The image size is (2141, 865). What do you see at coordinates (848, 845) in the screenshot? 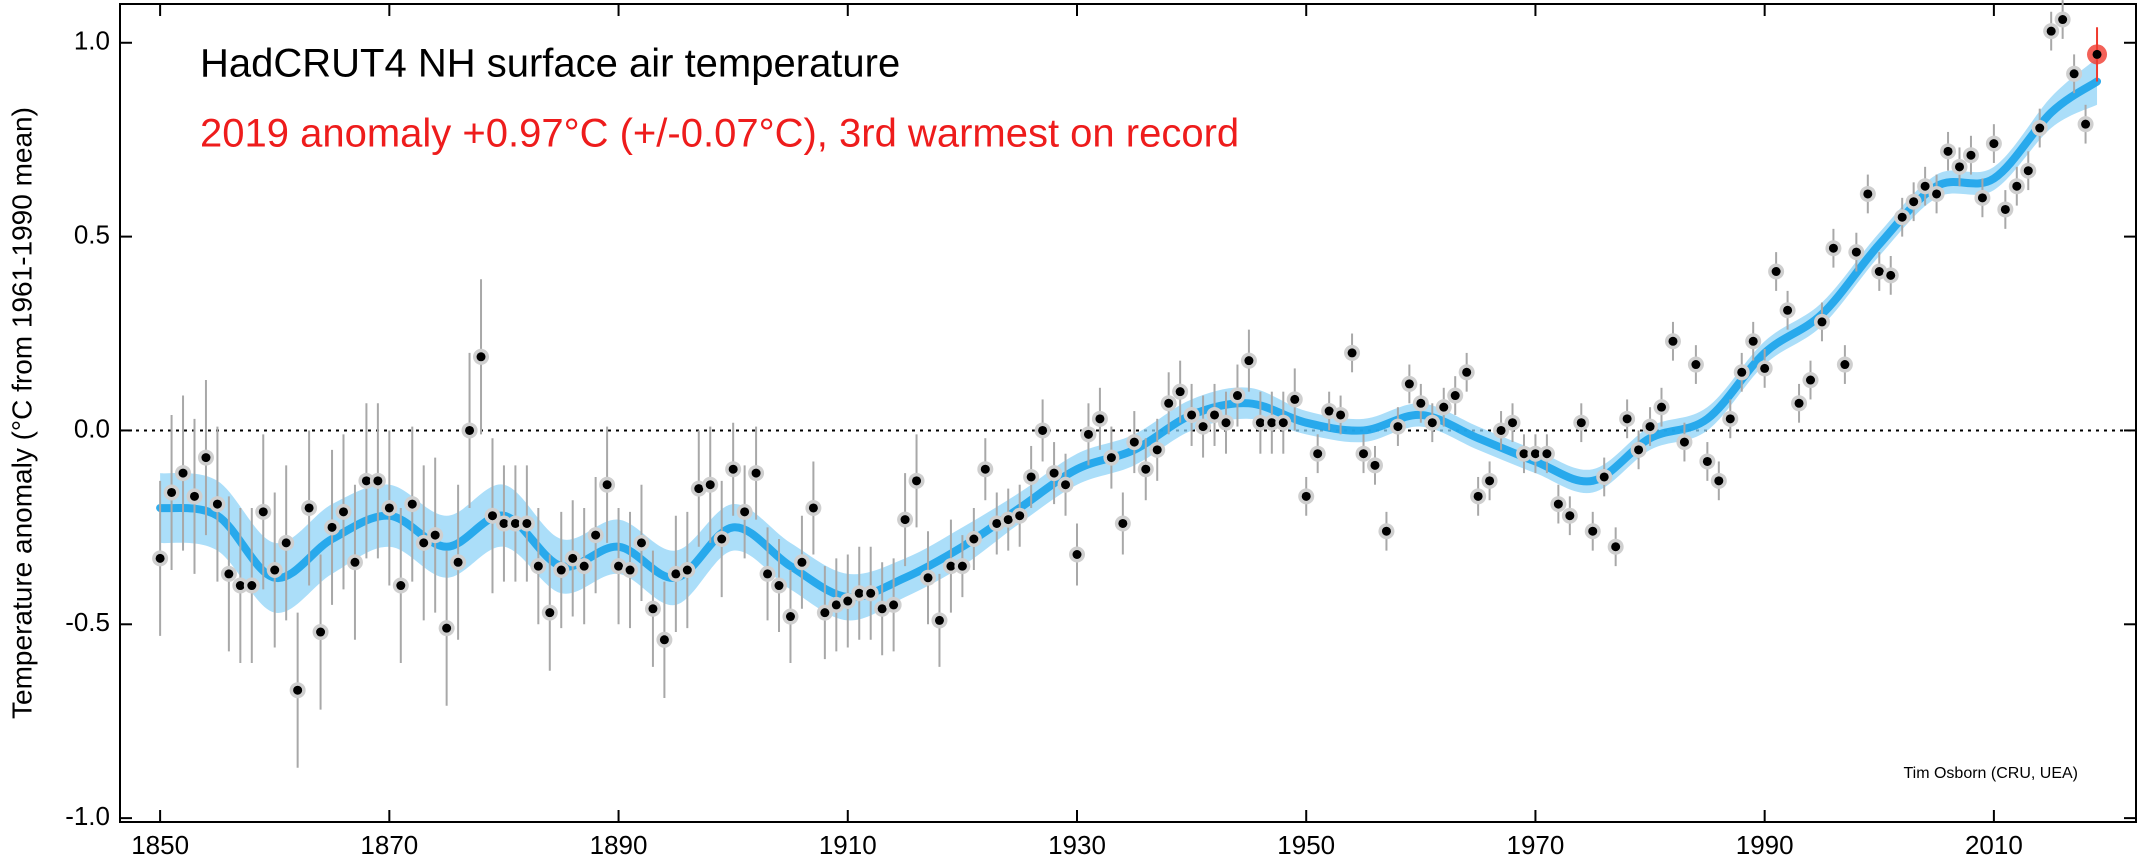
I see `x-tick-label: 1910` at bounding box center [848, 845].